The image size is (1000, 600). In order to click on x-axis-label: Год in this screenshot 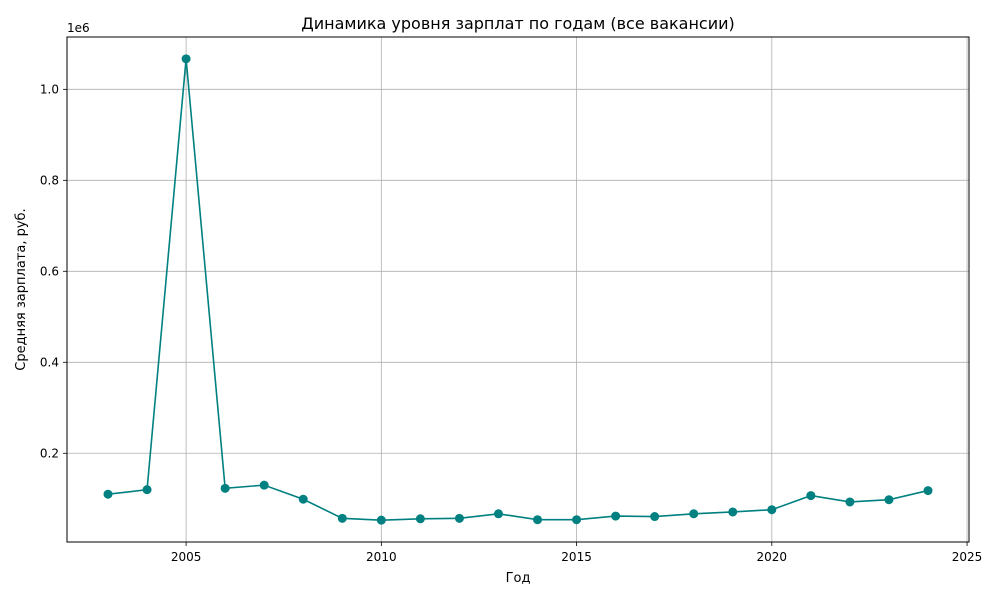, I will do `click(518, 578)`.